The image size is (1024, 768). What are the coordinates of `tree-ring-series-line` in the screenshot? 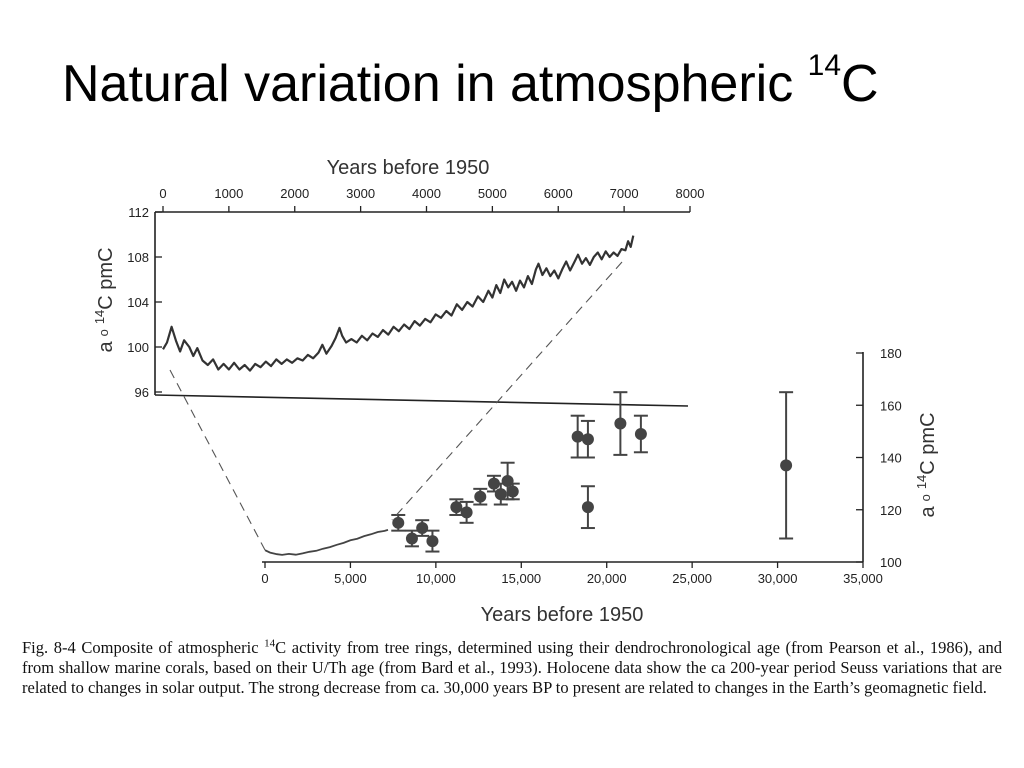 It's located at (398, 303).